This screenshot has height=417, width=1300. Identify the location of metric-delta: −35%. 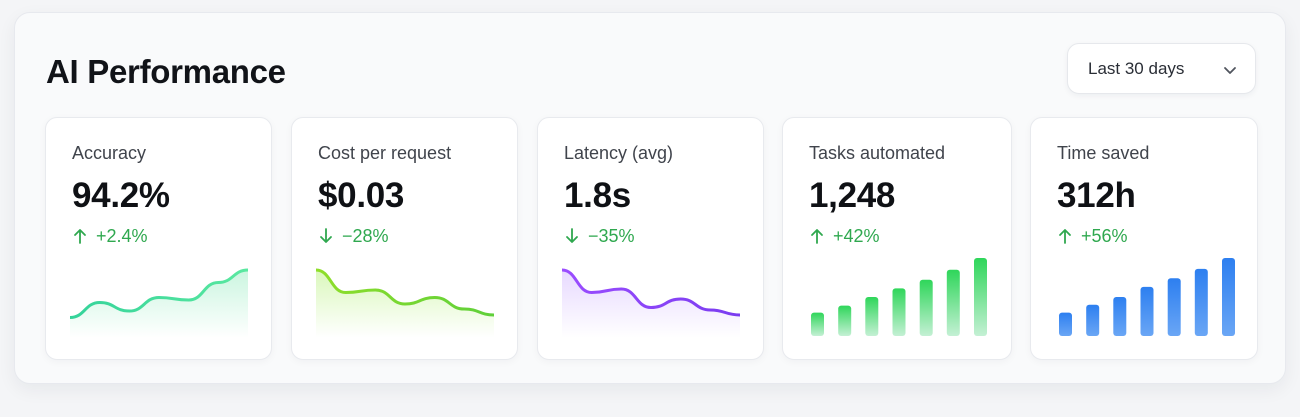
(599, 236).